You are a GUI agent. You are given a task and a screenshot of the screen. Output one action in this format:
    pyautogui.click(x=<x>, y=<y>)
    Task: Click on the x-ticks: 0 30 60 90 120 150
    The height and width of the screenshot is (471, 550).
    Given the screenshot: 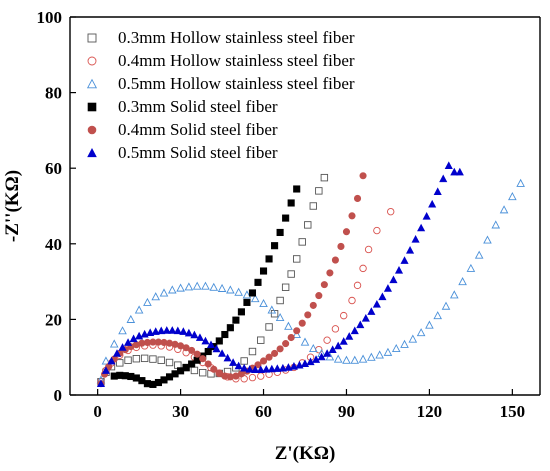 What is the action you would take?
    pyautogui.click(x=309, y=405)
    